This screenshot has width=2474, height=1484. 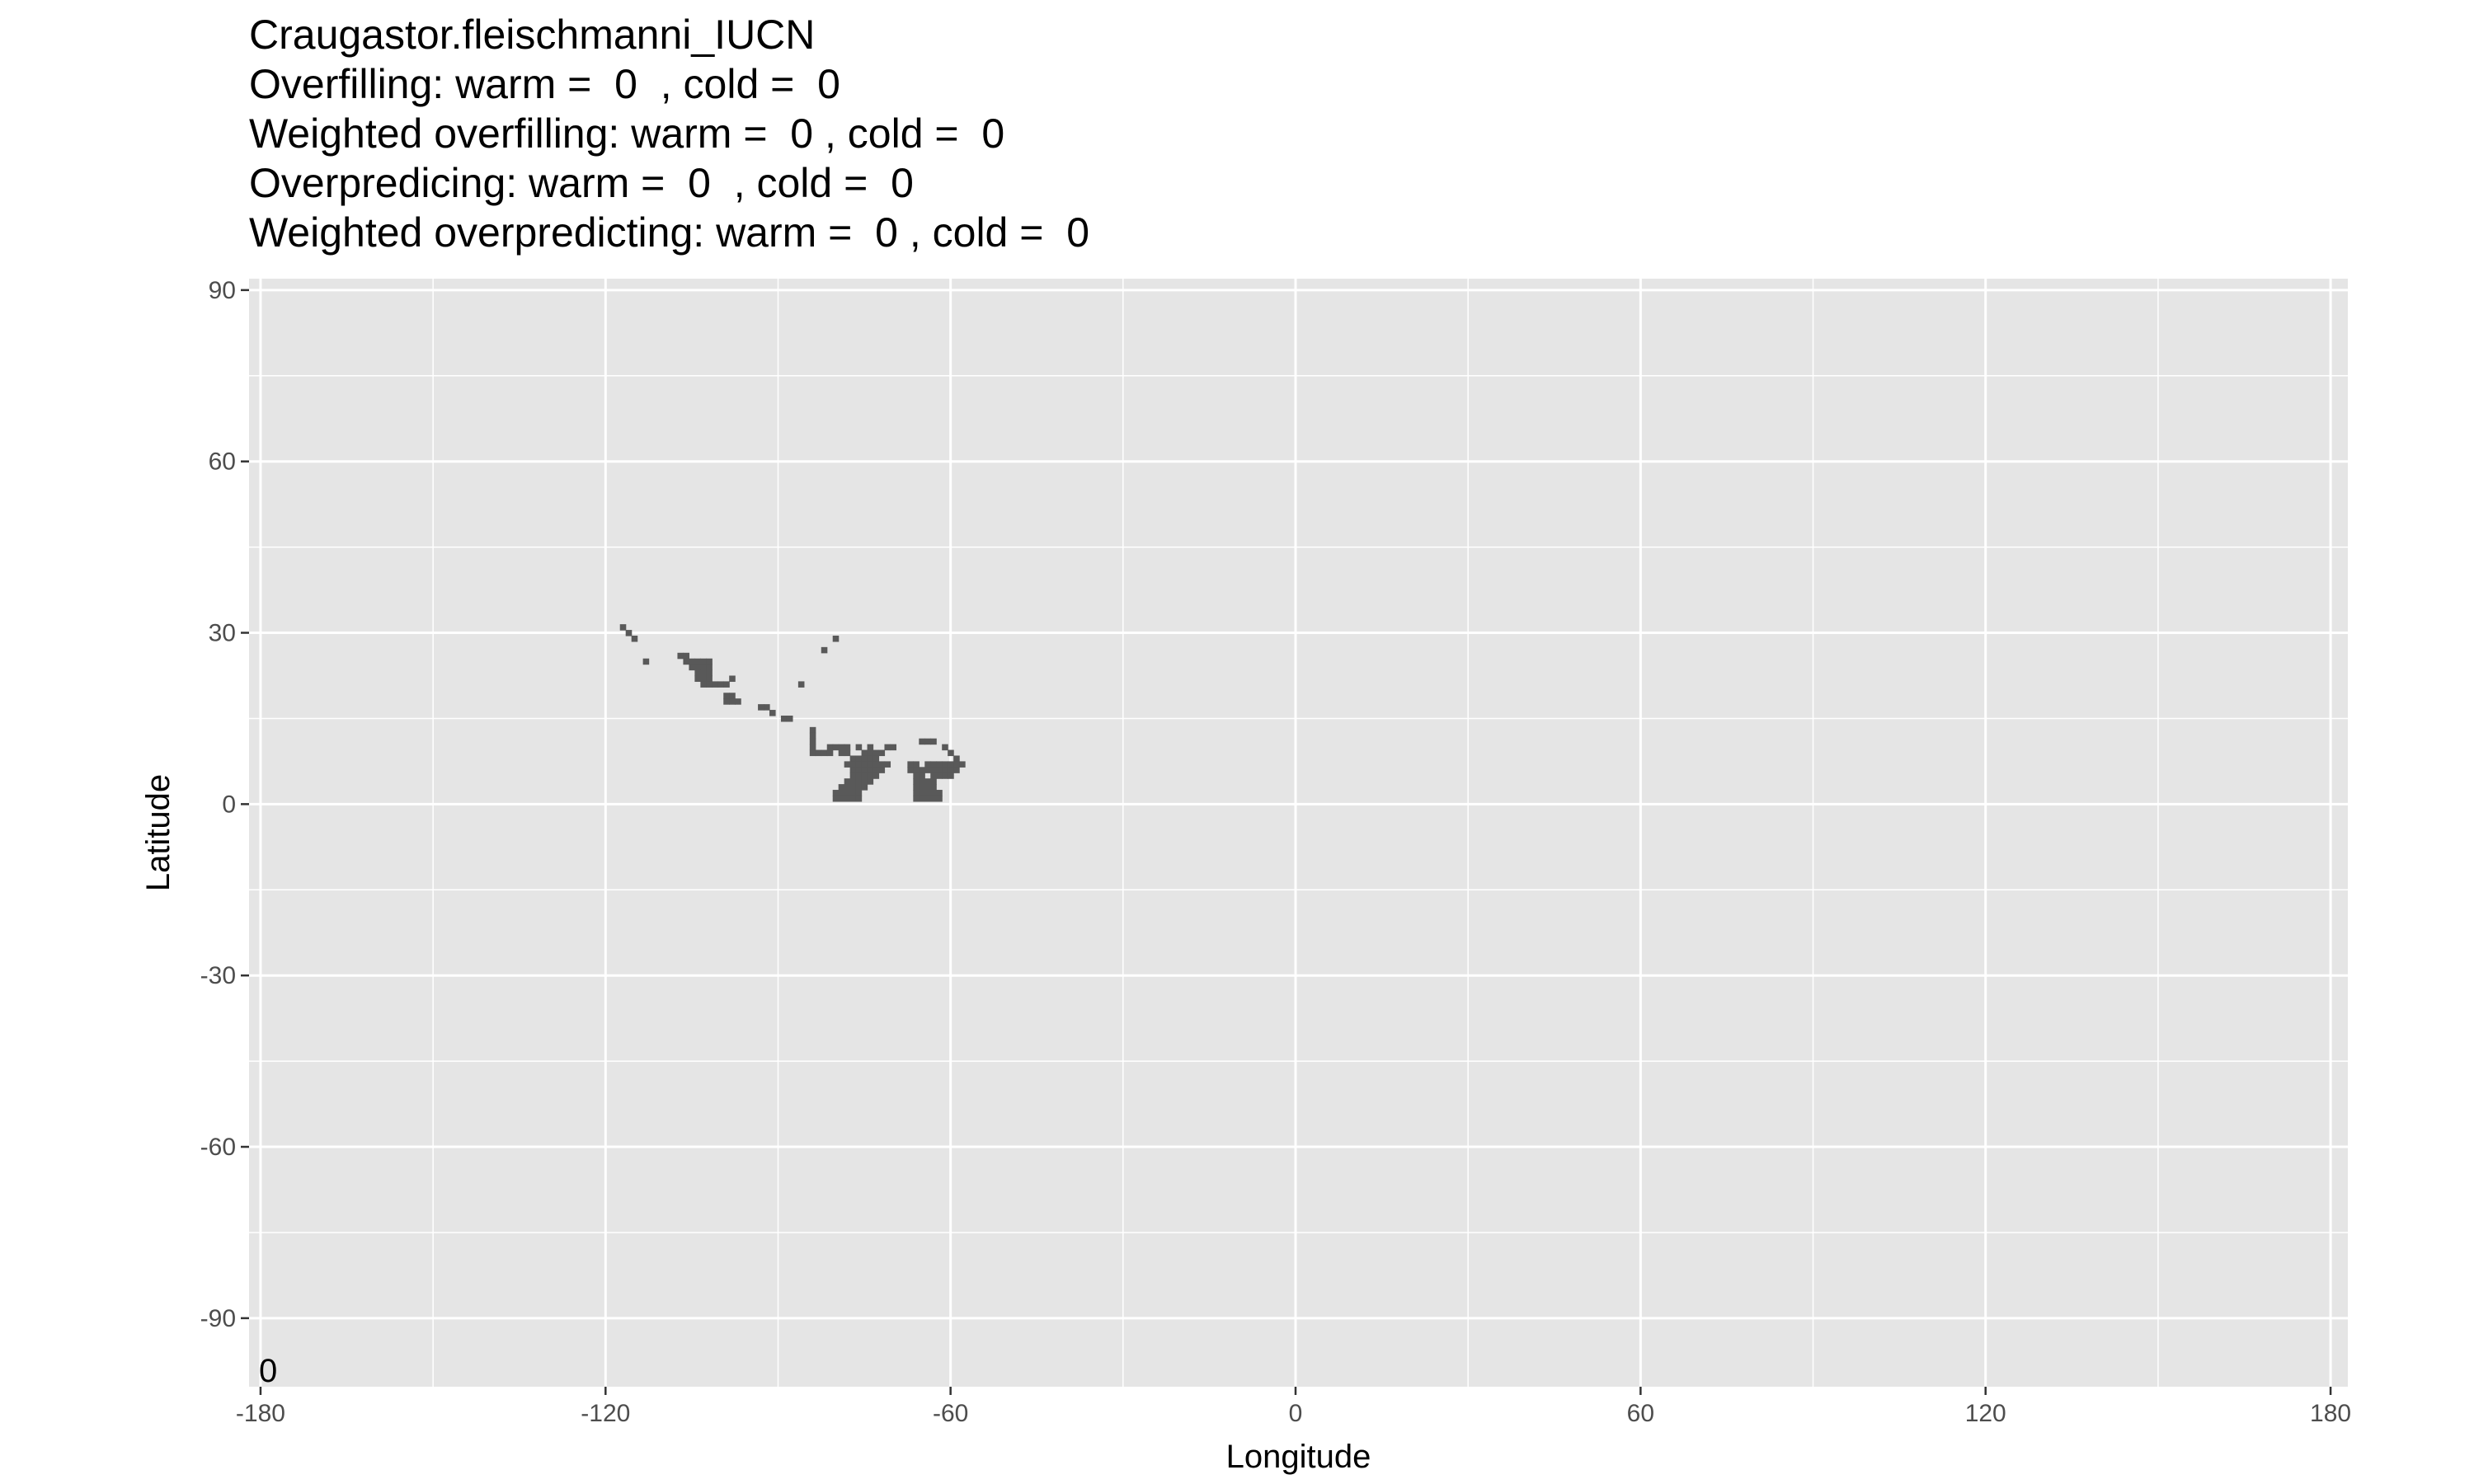 What do you see at coordinates (218, 1147) in the screenshot?
I see `y-tick-label: -60` at bounding box center [218, 1147].